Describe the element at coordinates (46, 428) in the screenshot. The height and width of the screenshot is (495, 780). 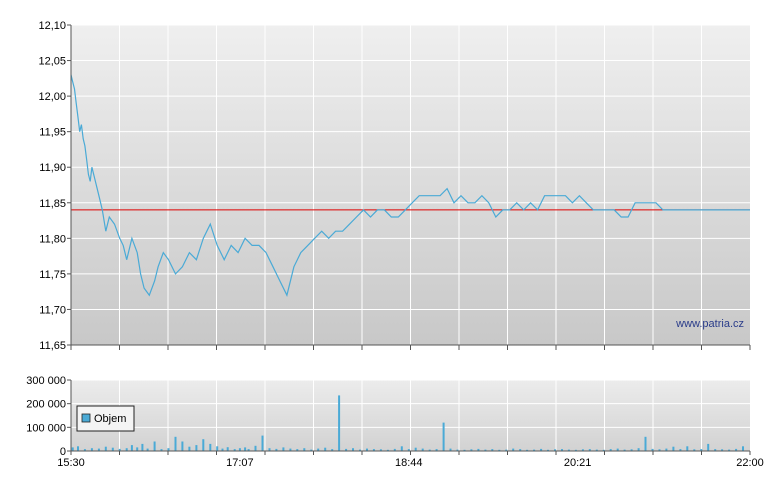
I see `volume-ytick-label: 100 000` at that location.